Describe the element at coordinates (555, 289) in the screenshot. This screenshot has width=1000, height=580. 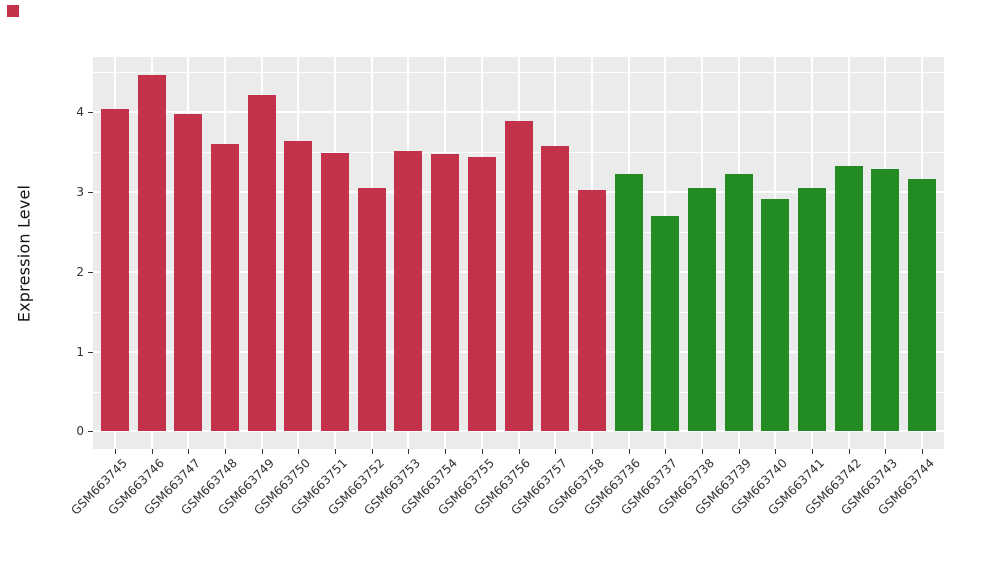
I see `bar-GSM663757` at that location.